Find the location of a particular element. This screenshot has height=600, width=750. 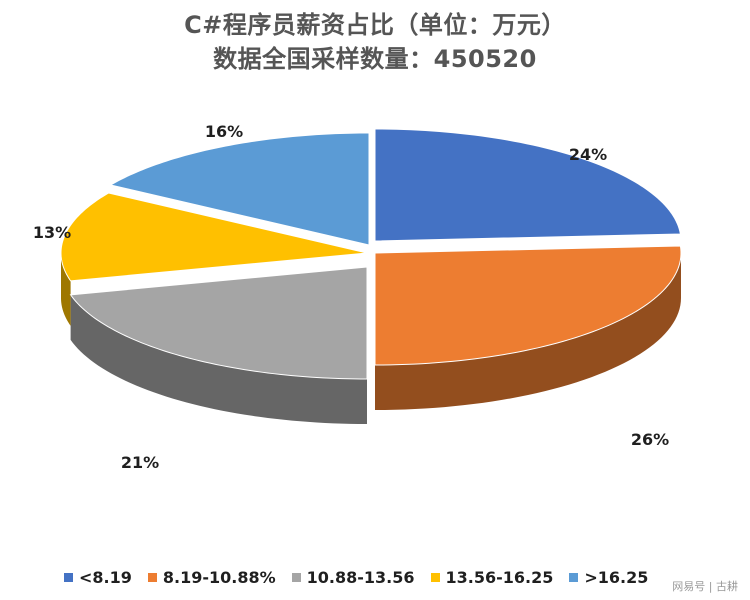

slice-value-label: 24% is located at coordinates (588, 154).